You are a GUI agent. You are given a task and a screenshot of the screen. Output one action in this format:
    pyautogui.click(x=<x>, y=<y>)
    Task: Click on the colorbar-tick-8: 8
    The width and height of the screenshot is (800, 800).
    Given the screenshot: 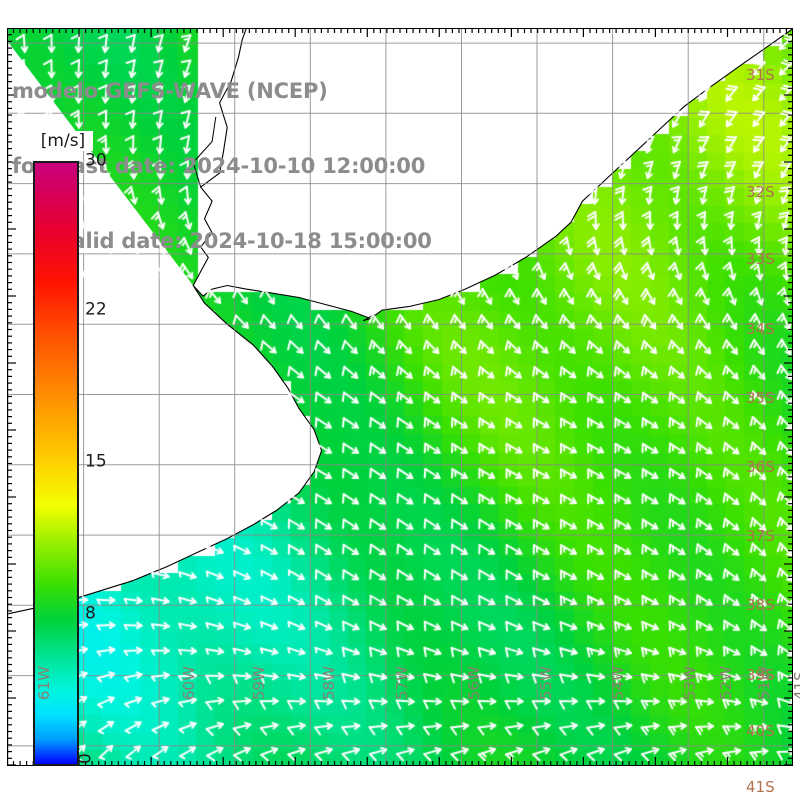 What is the action you would take?
    pyautogui.click(x=90, y=613)
    